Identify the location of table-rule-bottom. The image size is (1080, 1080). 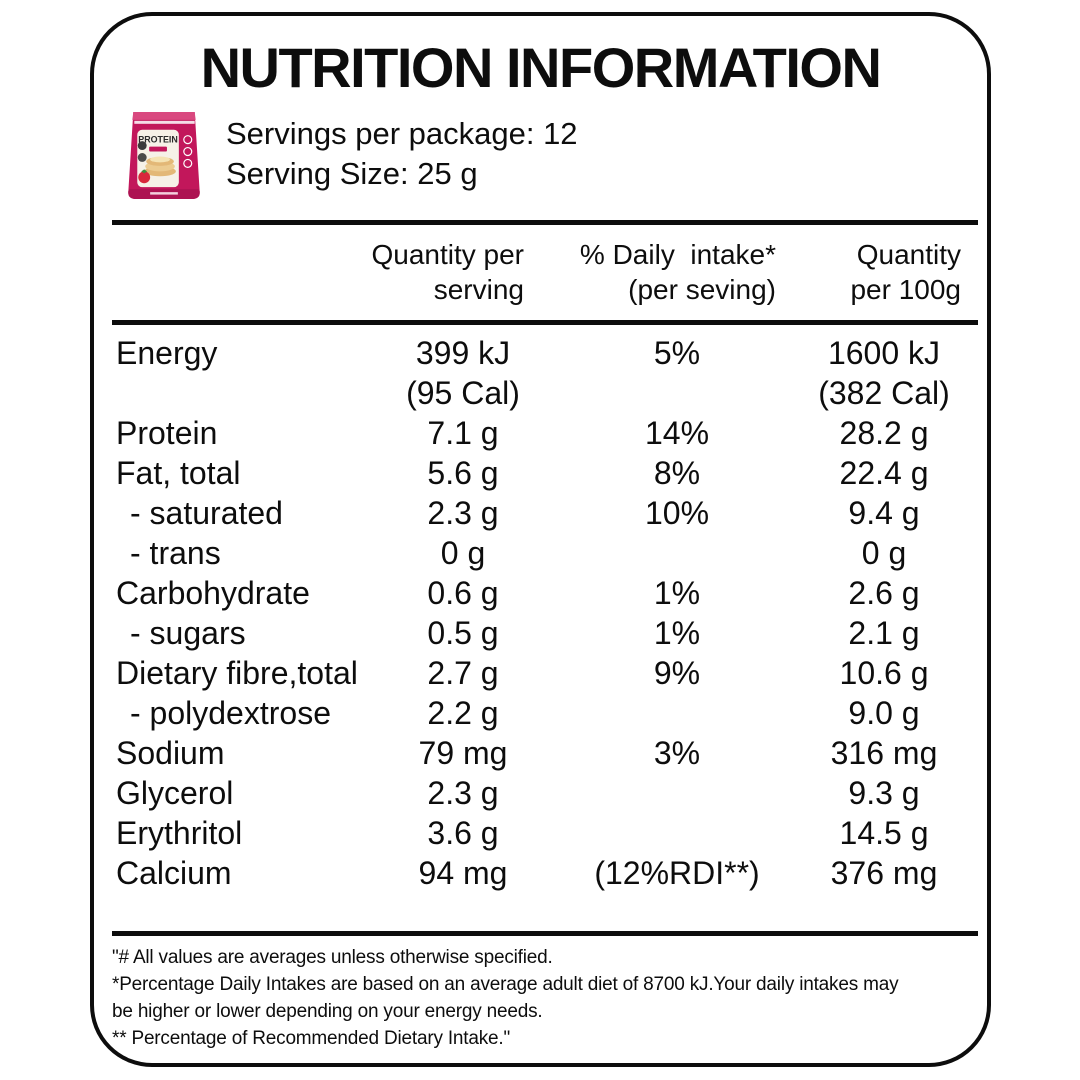
(545, 933).